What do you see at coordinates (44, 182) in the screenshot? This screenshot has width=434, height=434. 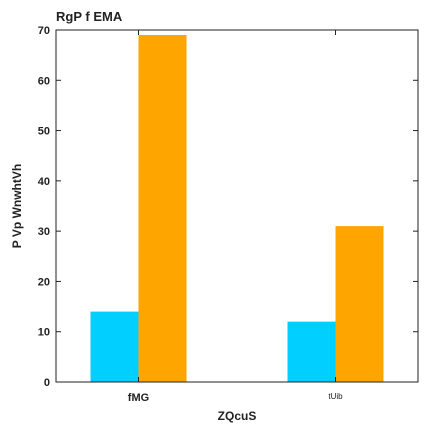 I see `y-tick-label-40: 40` at bounding box center [44, 182].